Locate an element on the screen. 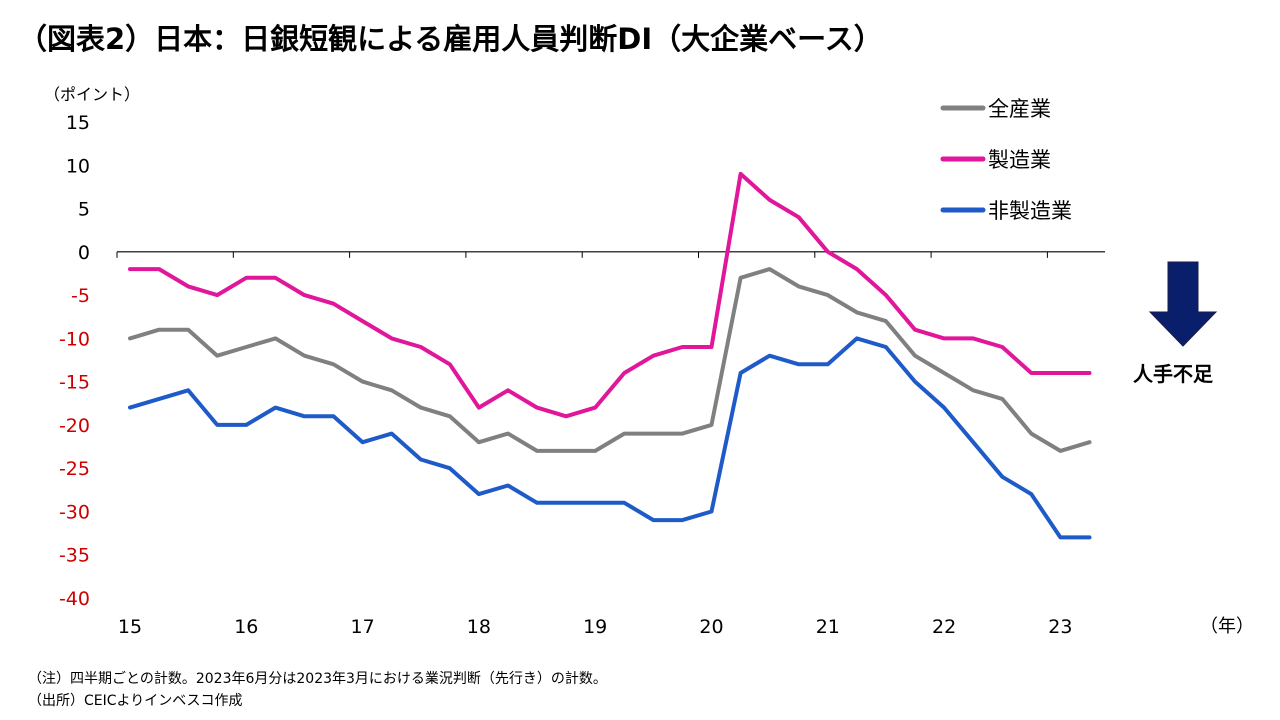  y-tick-label: 0 is located at coordinates (84, 253).